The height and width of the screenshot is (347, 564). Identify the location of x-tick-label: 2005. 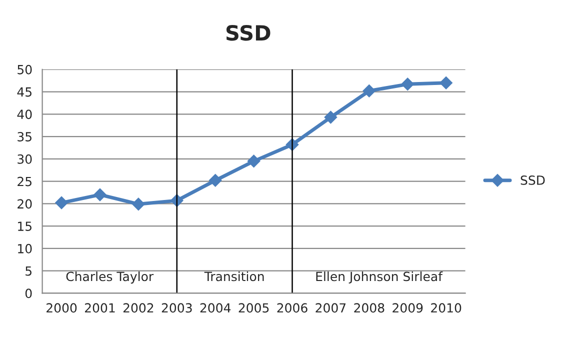
(253, 308).